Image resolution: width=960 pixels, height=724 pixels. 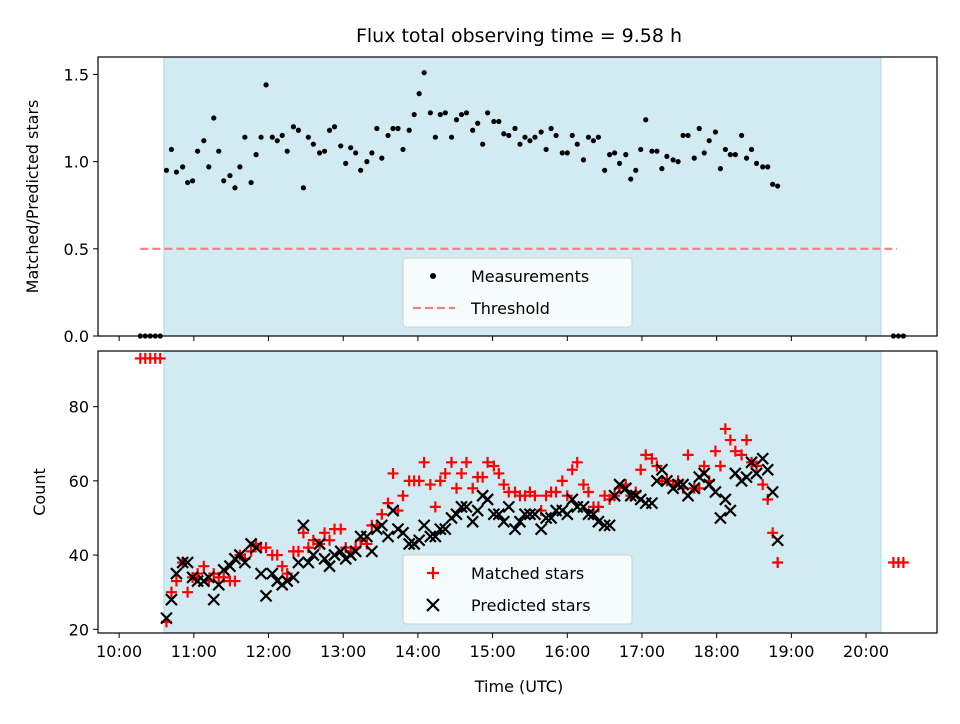 I want to click on y-tick-label: 40, so click(x=79, y=555).